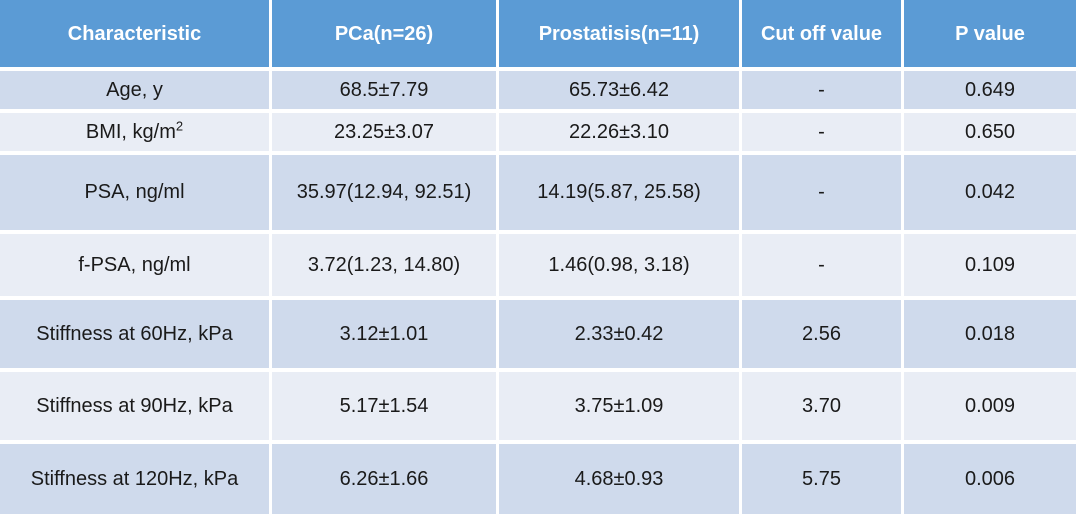 The image size is (1076, 514). I want to click on cell-value: 0.009, so click(990, 408).